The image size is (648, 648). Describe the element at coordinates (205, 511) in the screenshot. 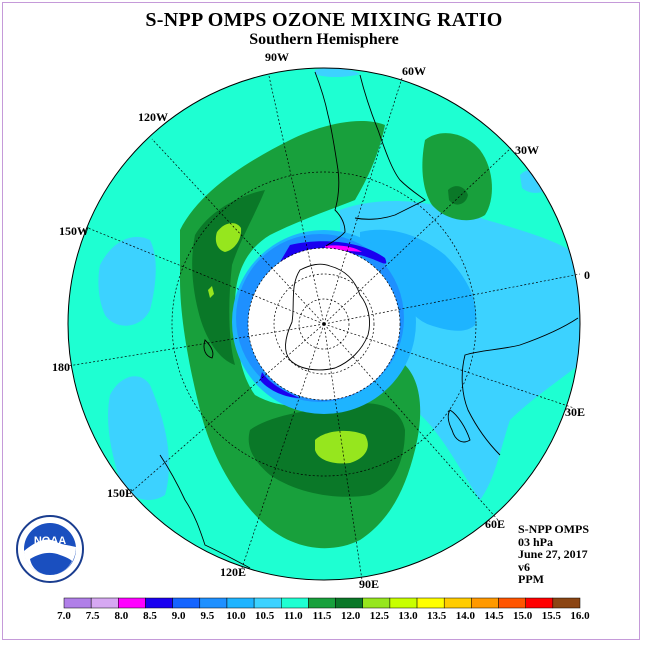

I see `coast-australia` at that location.